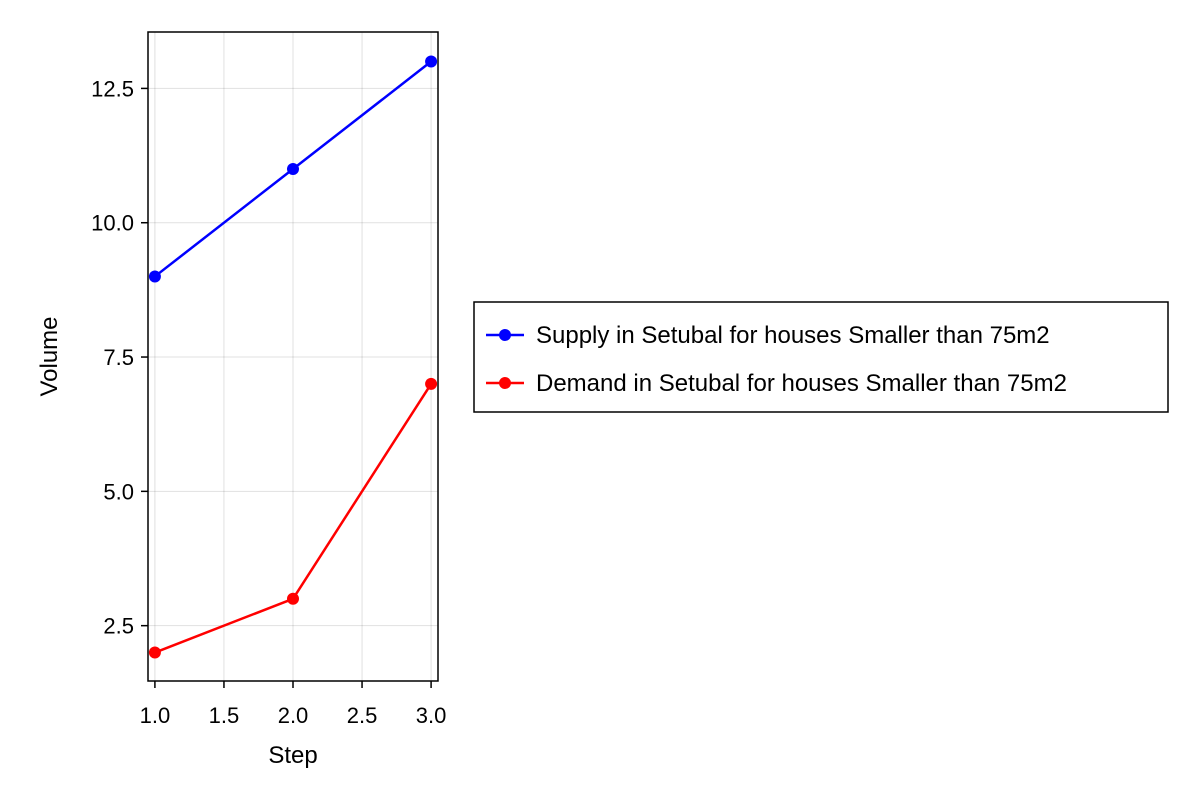 The height and width of the screenshot is (800, 1200). Describe the element at coordinates (293, 715) in the screenshot. I see `x-tick-label: 2.0` at that location.